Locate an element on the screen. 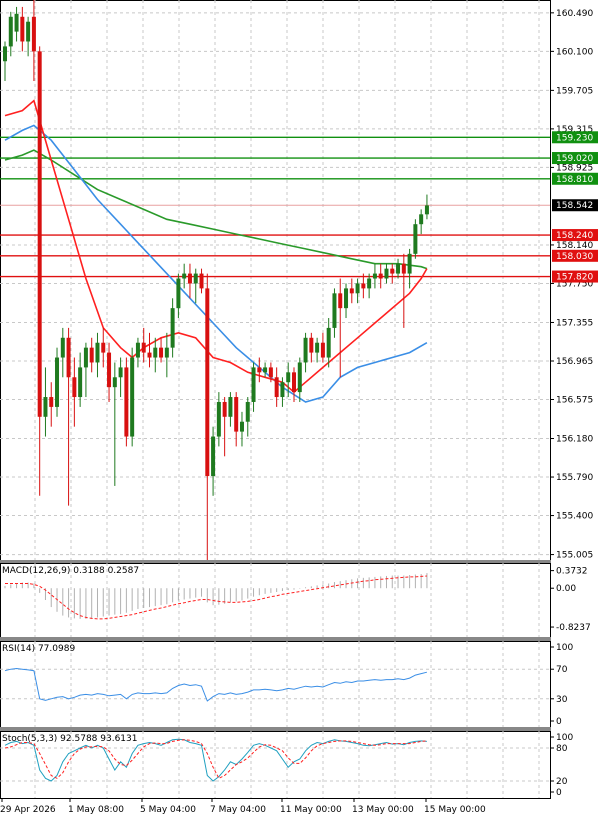  stoch-tick-label: 20 is located at coordinates (562, 782).